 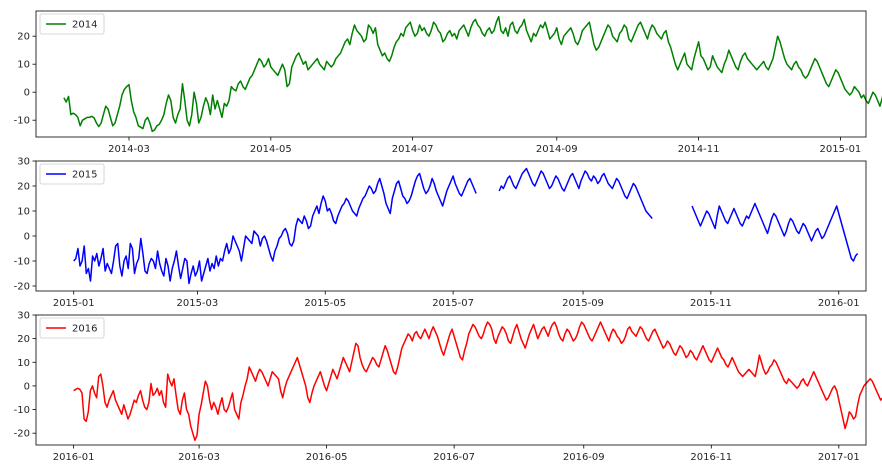 What do you see at coordinates (584, 457) in the screenshot?
I see `x-tick-label: 2016-09` at bounding box center [584, 457].